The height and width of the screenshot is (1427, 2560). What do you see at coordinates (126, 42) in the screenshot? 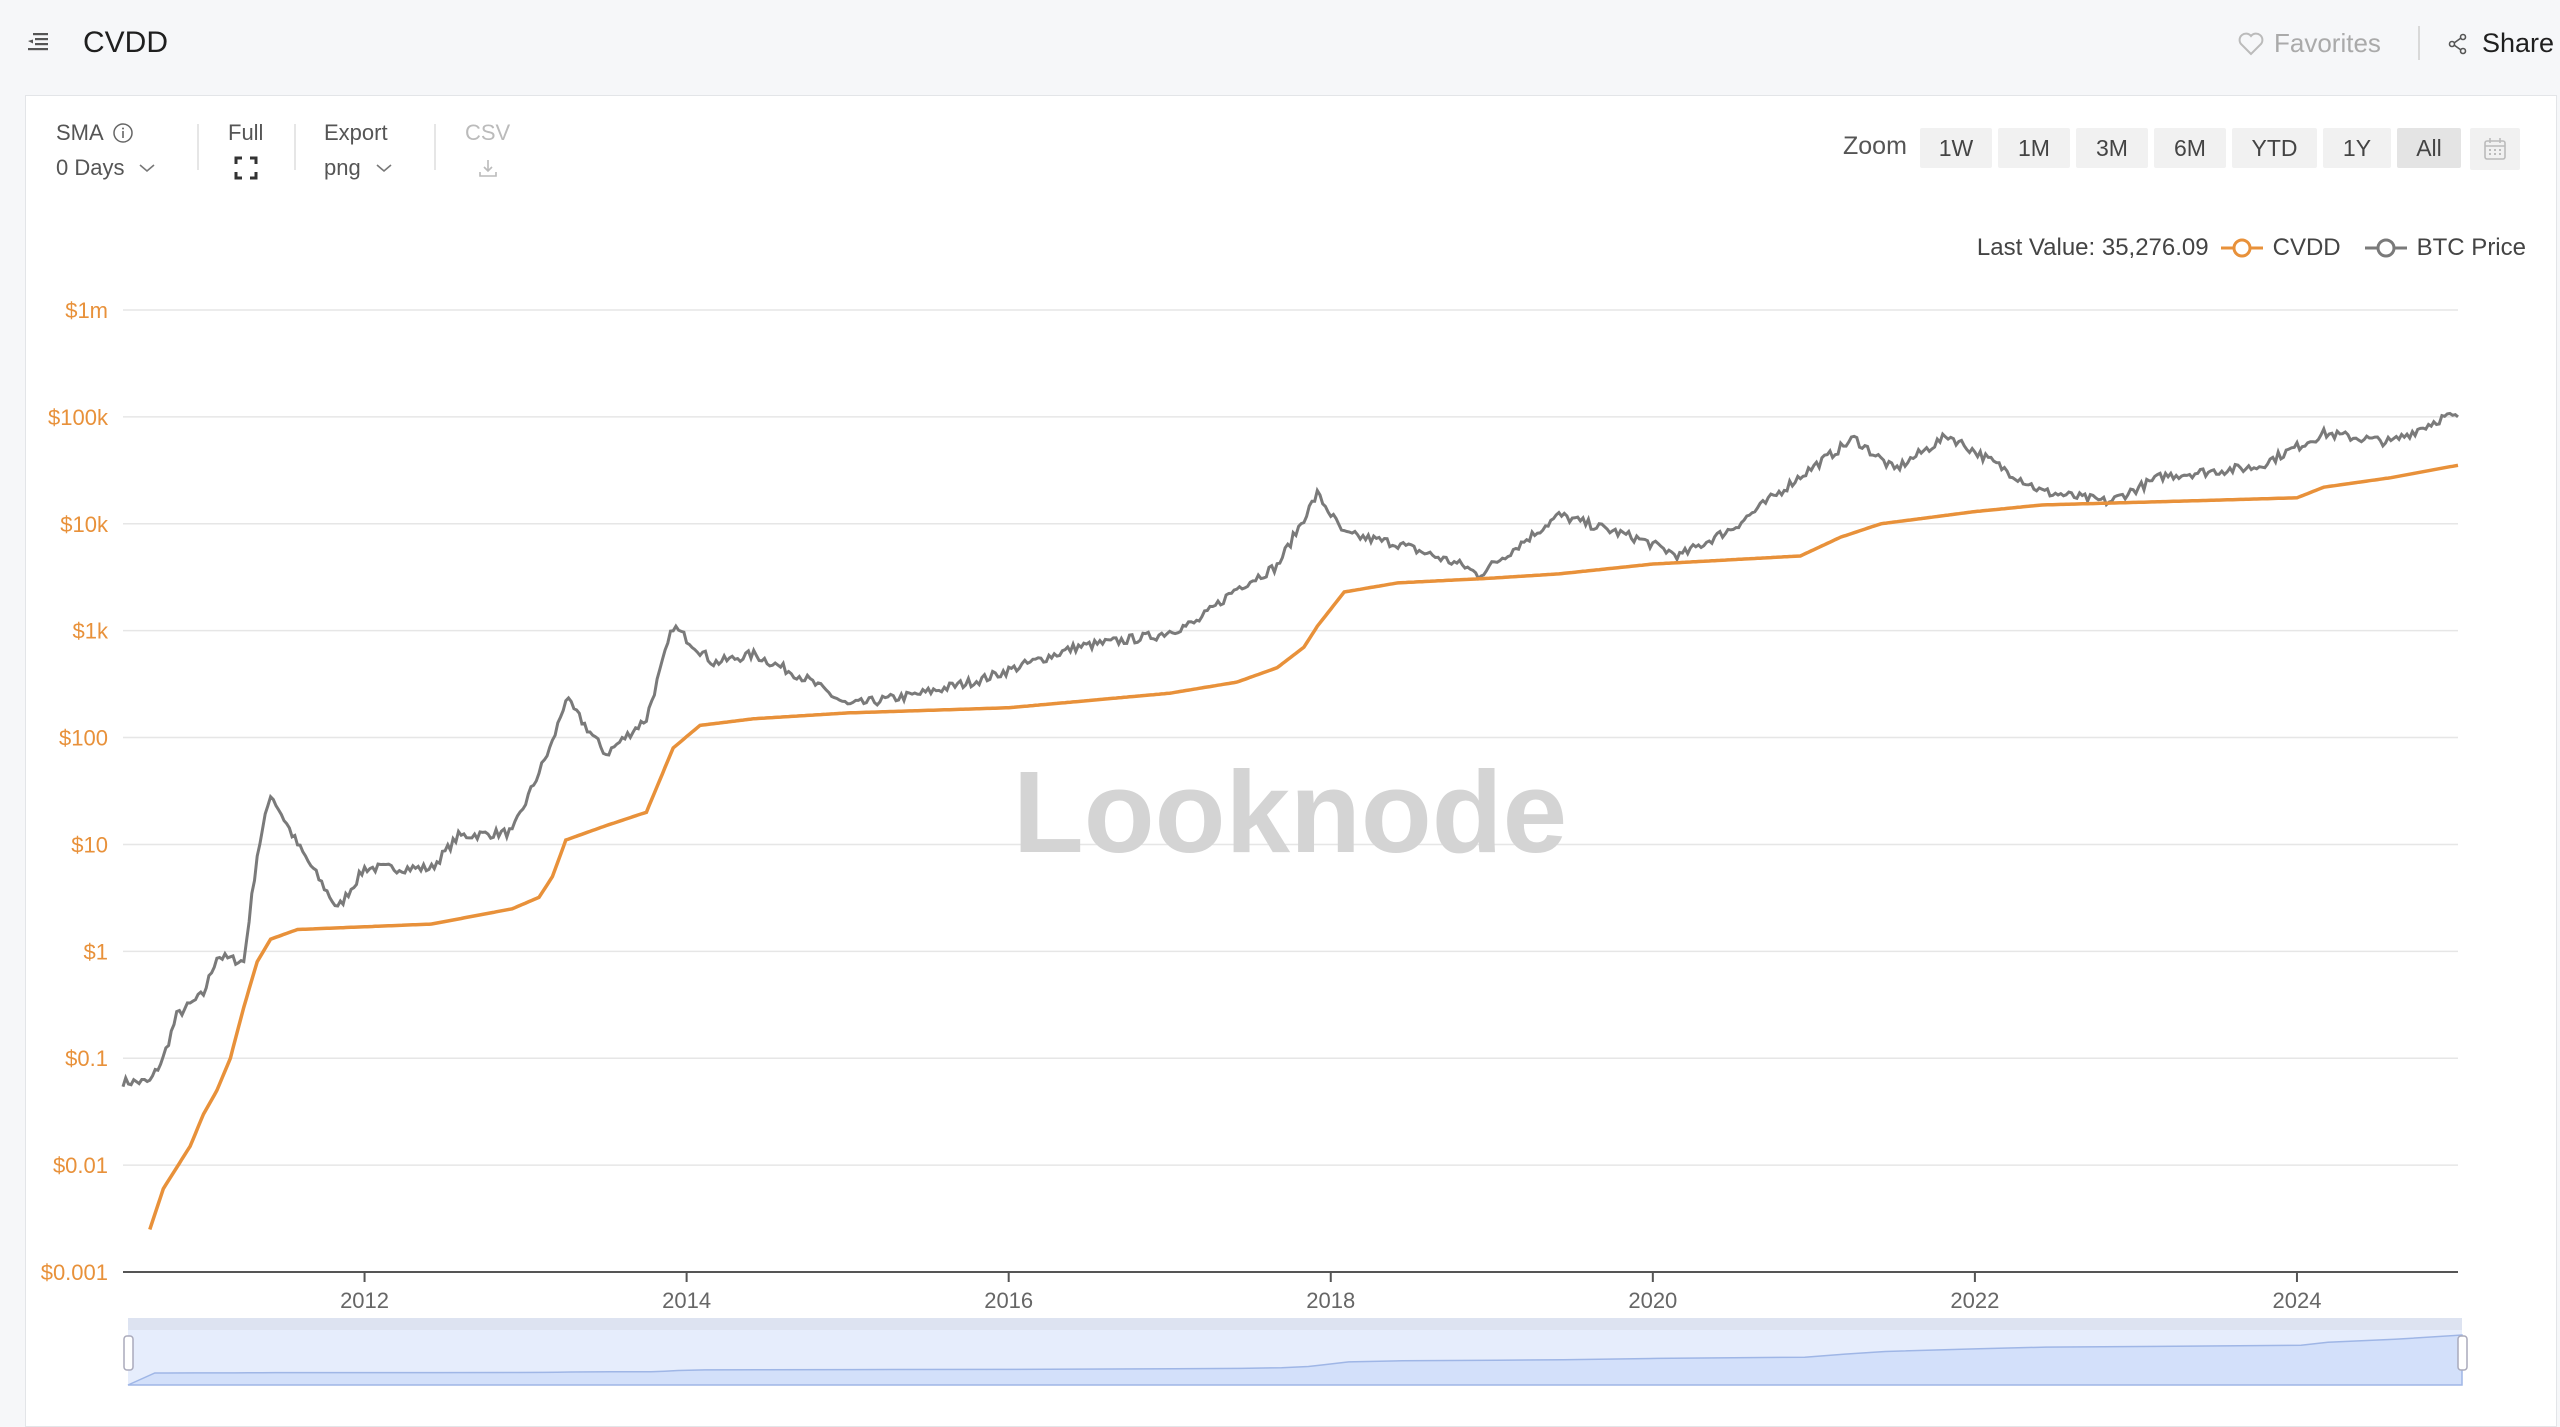
I see `page-title: CVDD` at bounding box center [126, 42].